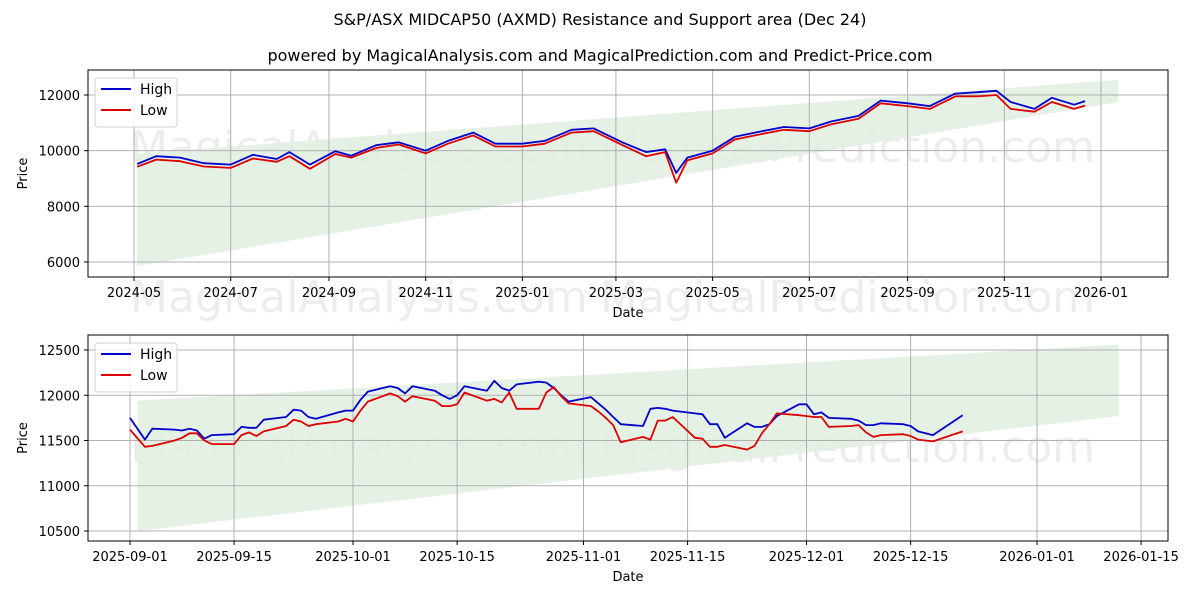 This screenshot has width=1200, height=600. Describe the element at coordinates (584, 557) in the screenshot. I see `x-tick-label: 2025-11-01` at that location.